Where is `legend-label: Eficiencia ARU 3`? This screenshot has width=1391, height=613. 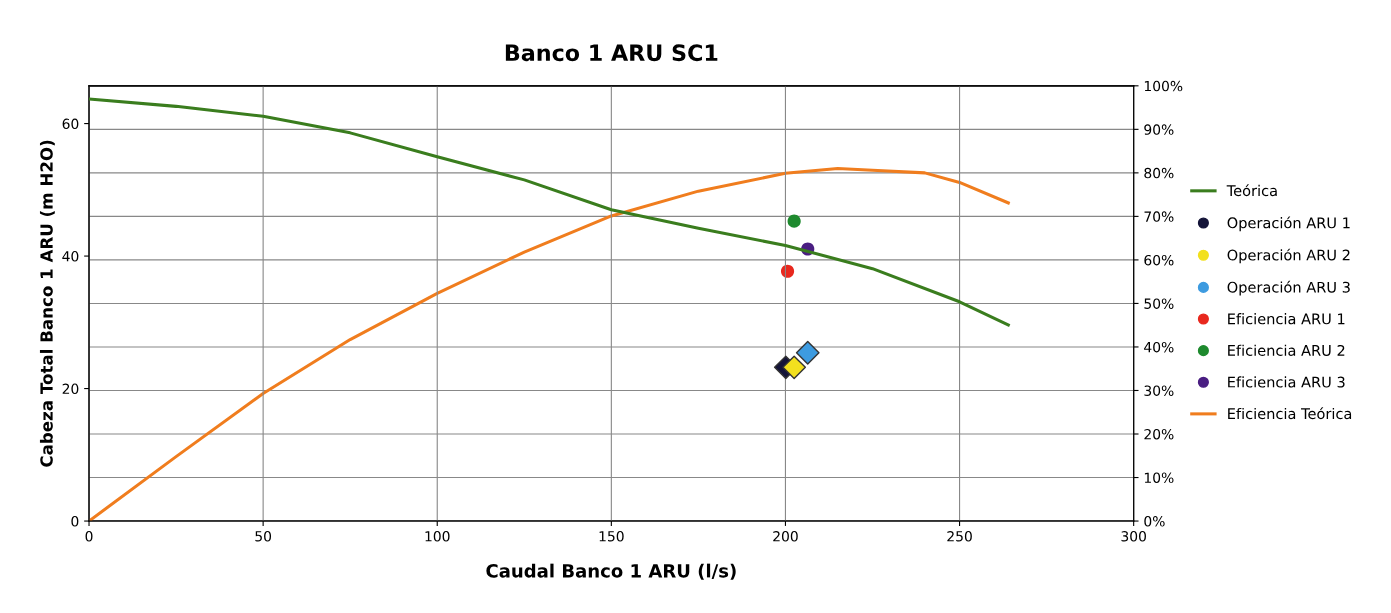
legend-label: Eficiencia ARU 3 is located at coordinates (1286, 382).